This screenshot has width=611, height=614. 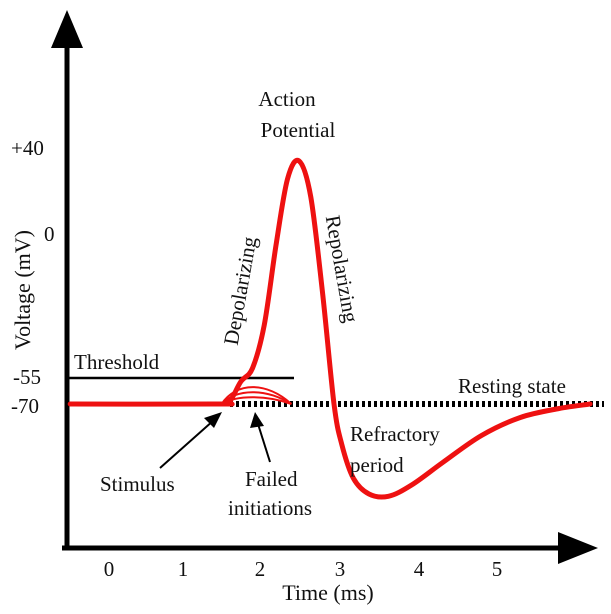 I want to click on y-axis-arrow-icon, so click(x=67, y=29).